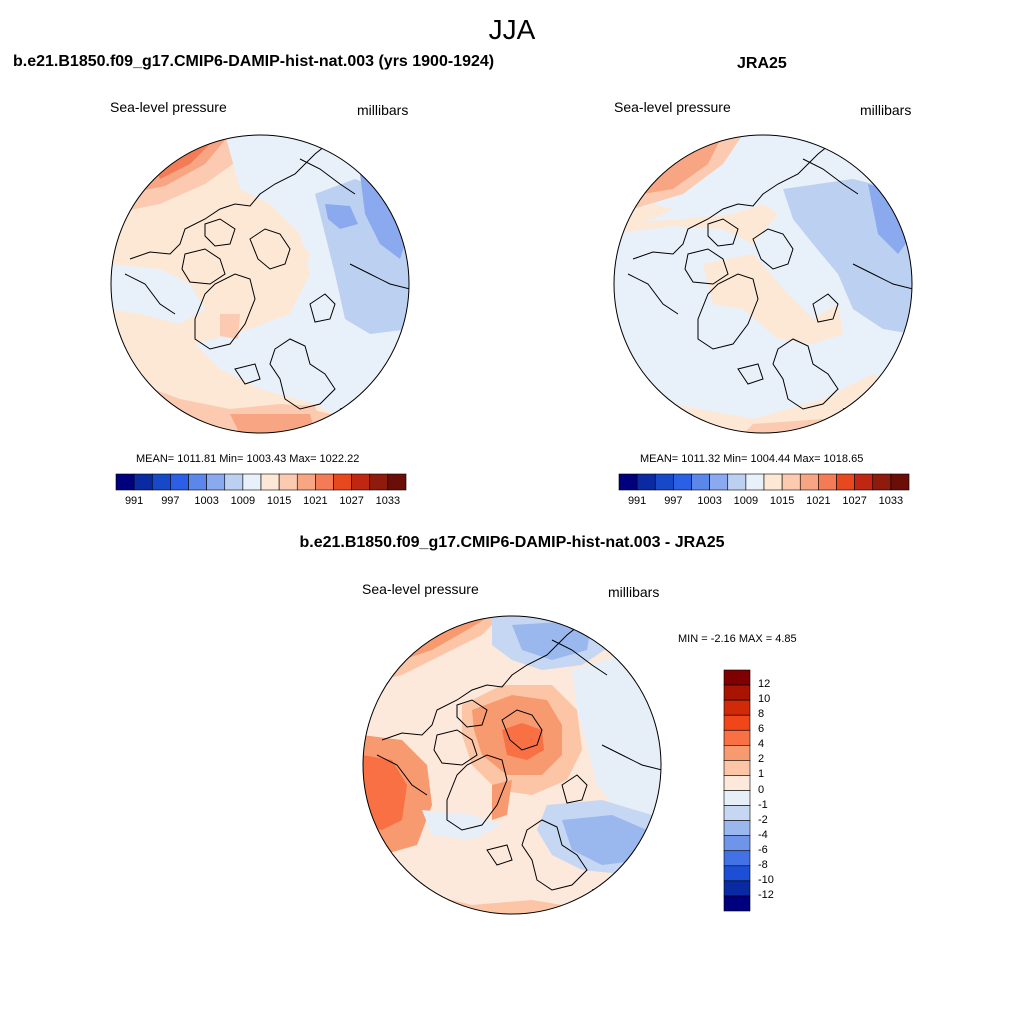  Describe the element at coordinates (764, 699) in the screenshot. I see `colorbar-tick-label: 10` at that location.